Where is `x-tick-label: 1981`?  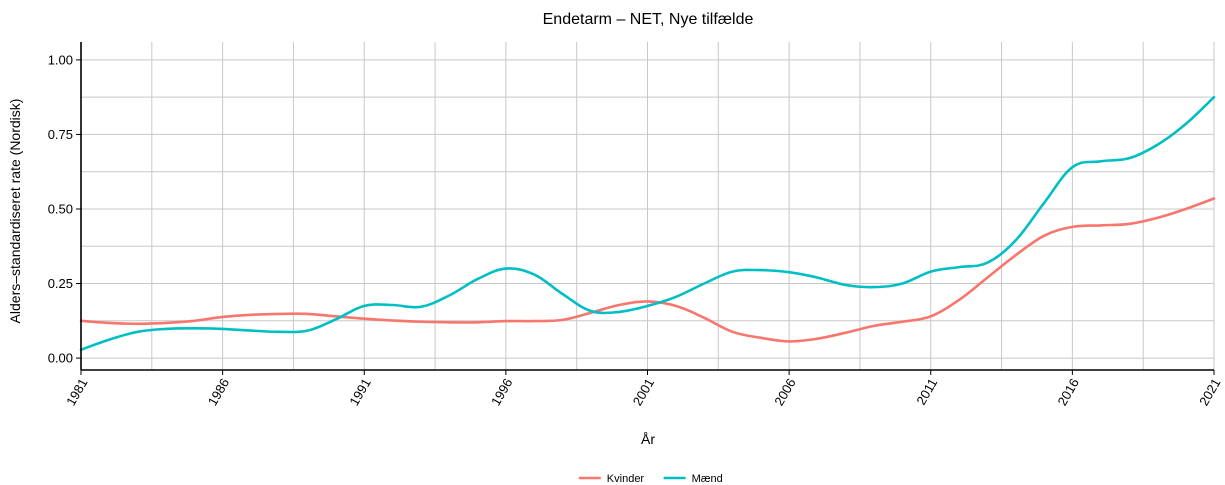
x-tick-label: 1981 is located at coordinates (76, 392).